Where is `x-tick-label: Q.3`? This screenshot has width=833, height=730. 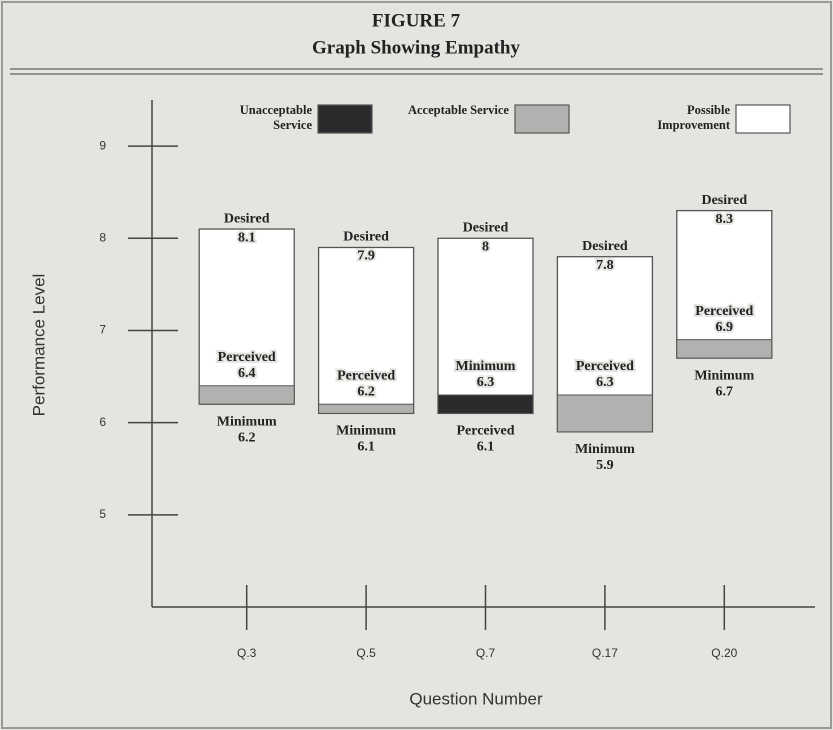 x-tick-label: Q.3 is located at coordinates (247, 653).